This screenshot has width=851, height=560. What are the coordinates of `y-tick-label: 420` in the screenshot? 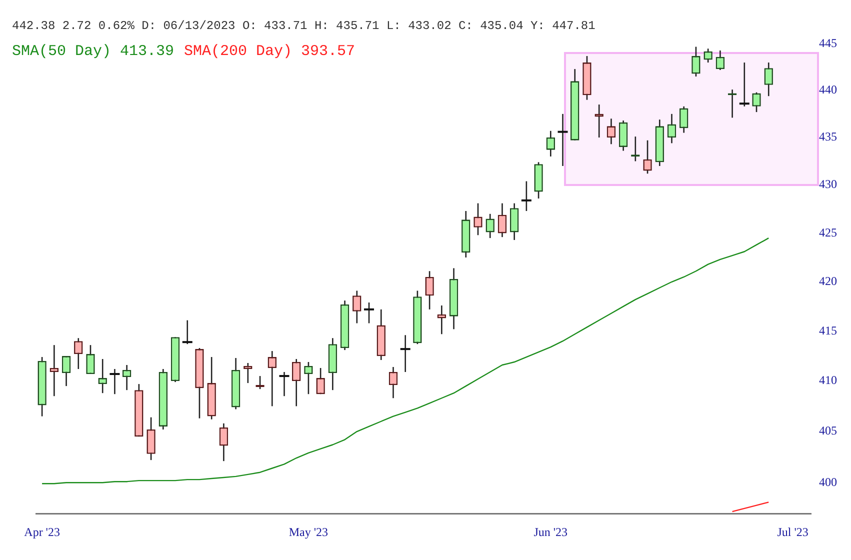 It's located at (828, 281).